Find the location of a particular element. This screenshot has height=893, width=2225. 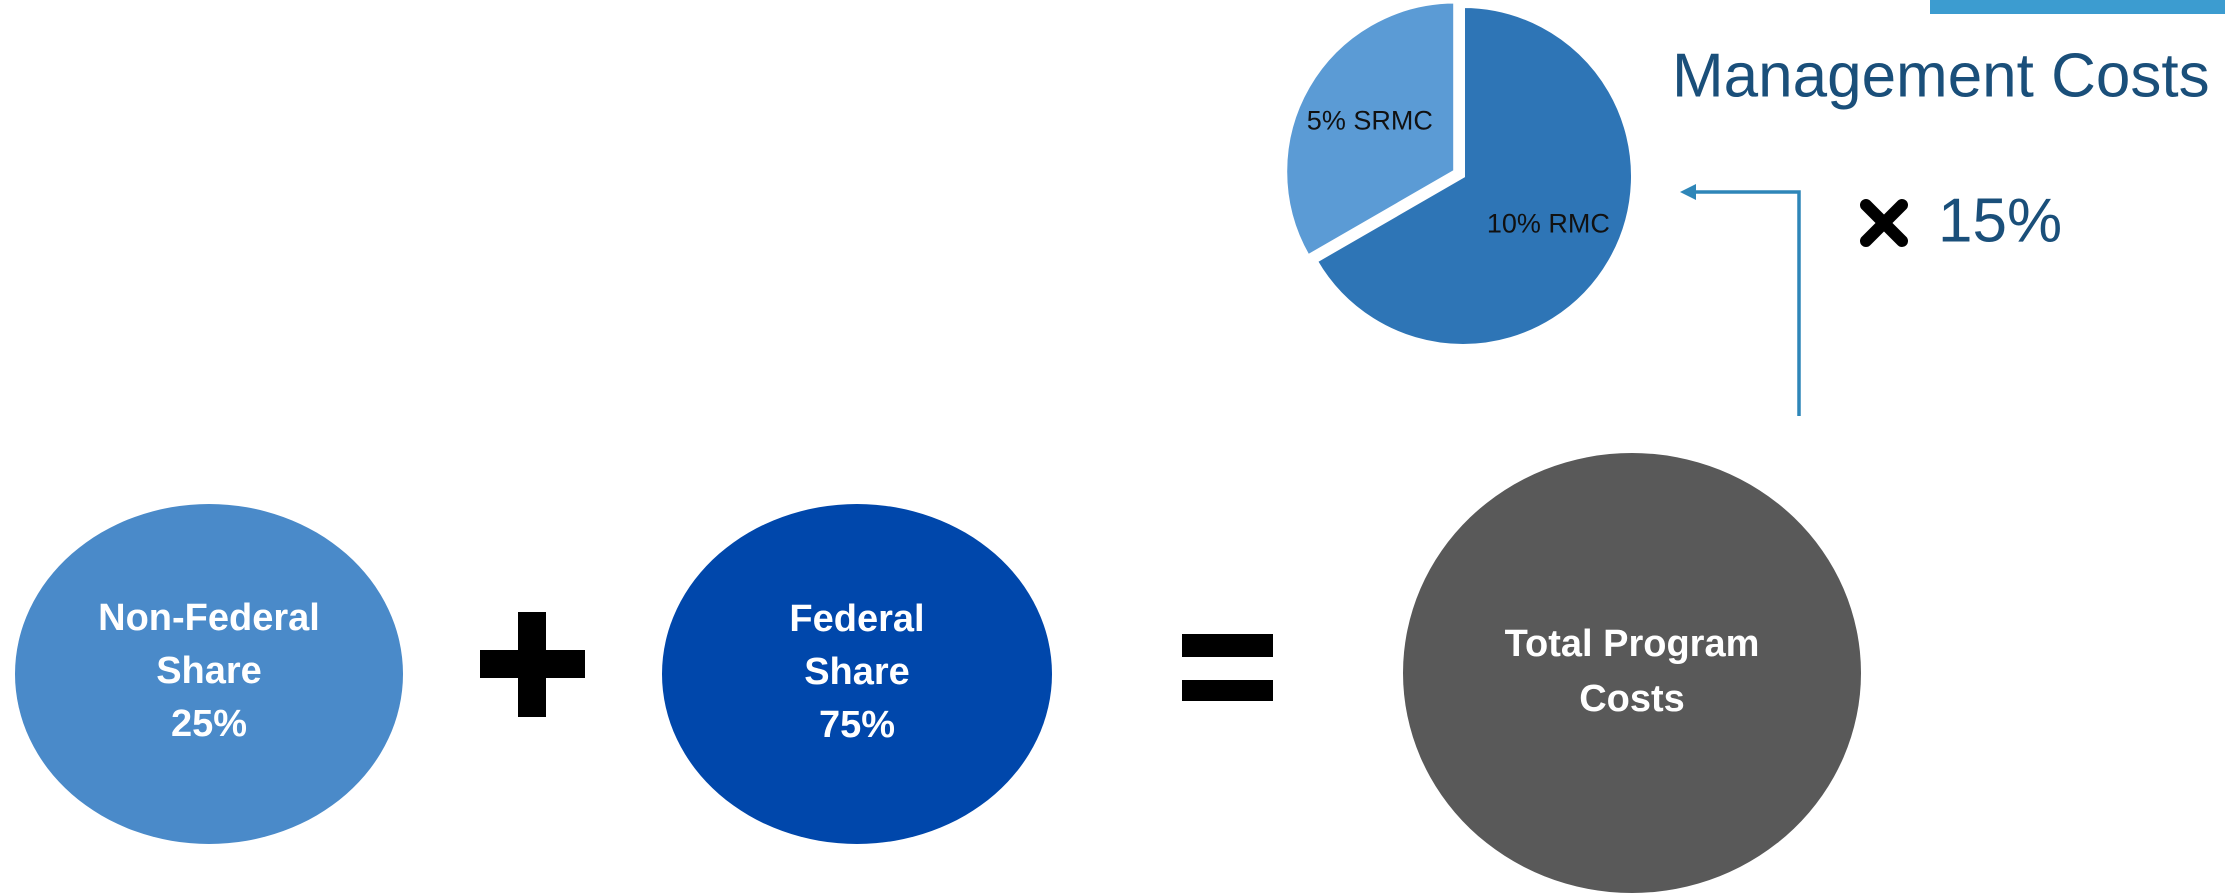

accent-bar is located at coordinates (2077, 7).